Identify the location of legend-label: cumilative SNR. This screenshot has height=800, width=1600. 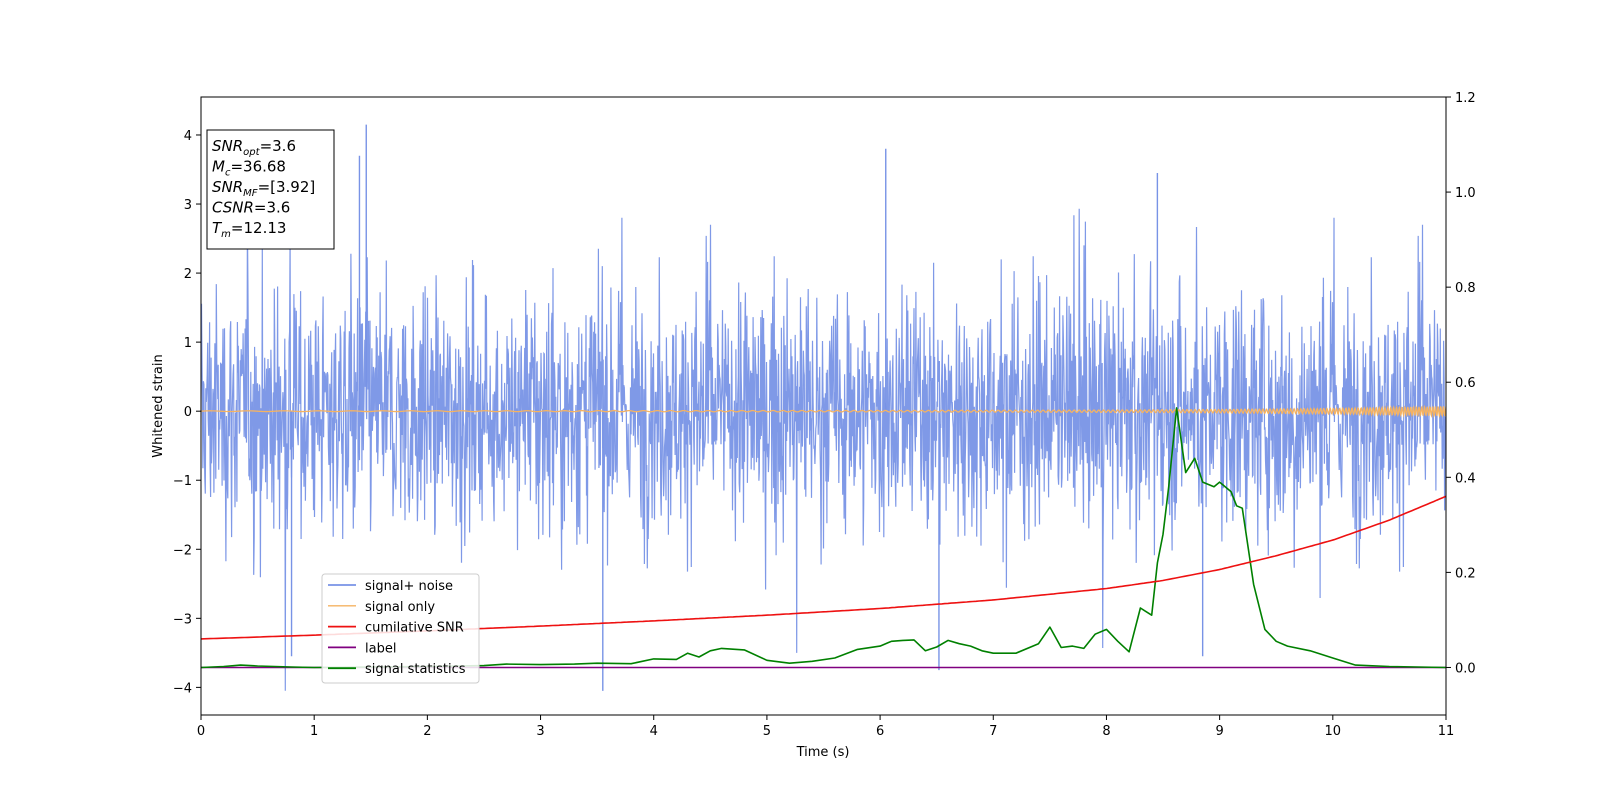
(414, 628).